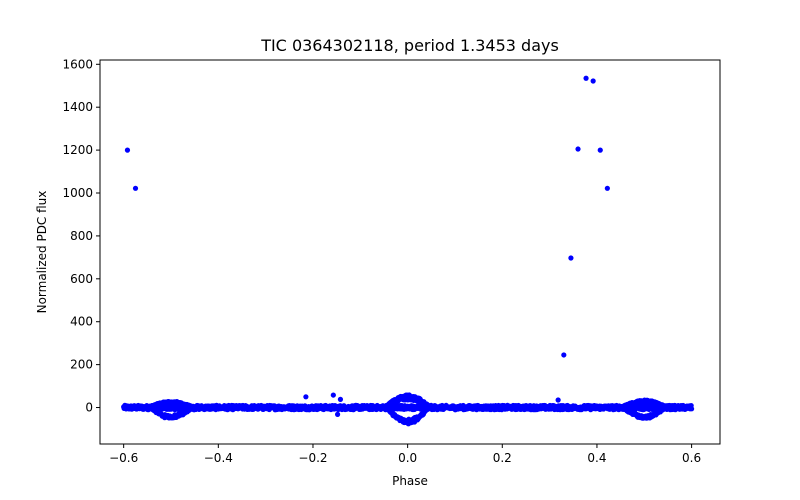 The width and height of the screenshot is (800, 500). What do you see at coordinates (407, 458) in the screenshot?
I see `x-tick-label: 0.0` at bounding box center [407, 458].